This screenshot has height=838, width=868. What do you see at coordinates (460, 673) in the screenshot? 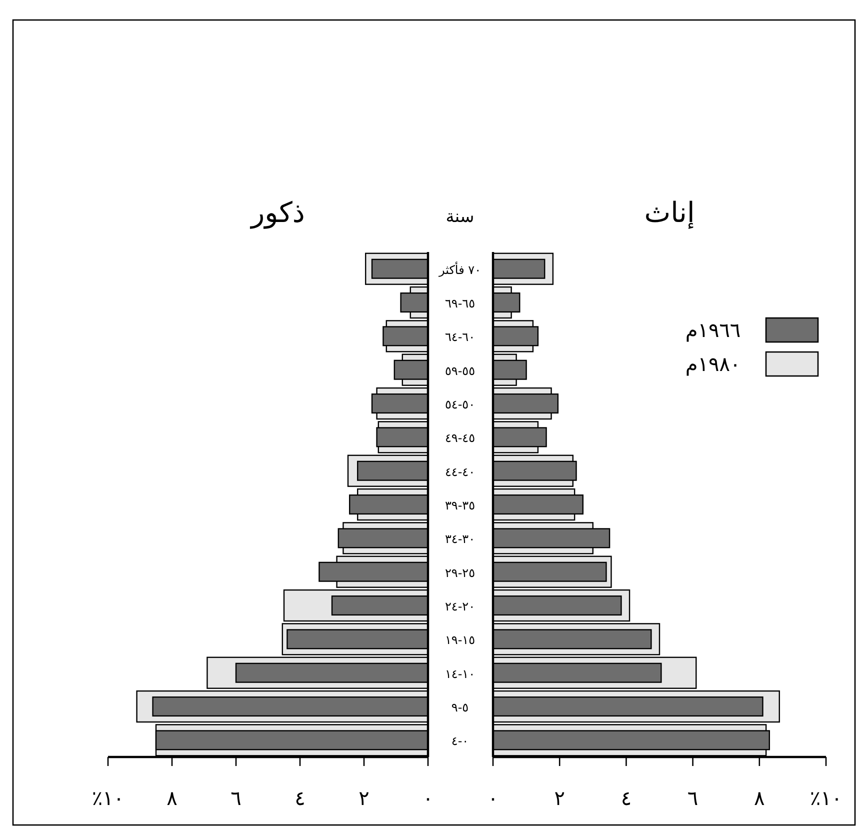
I see `y-tick-label: ١٠-١٤` at bounding box center [460, 673].